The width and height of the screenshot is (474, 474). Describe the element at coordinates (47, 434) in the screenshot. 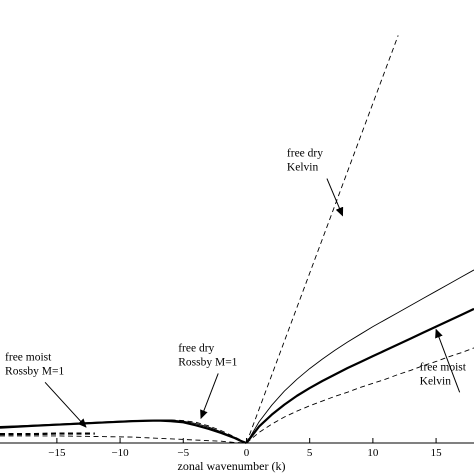

I see `series-7-line` at that location.